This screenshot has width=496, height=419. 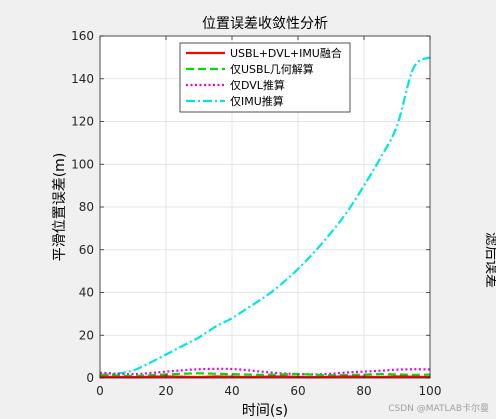 What do you see at coordinates (265, 411) in the screenshot?
I see `x-axis-label: 时间(s)` at bounding box center [265, 411].